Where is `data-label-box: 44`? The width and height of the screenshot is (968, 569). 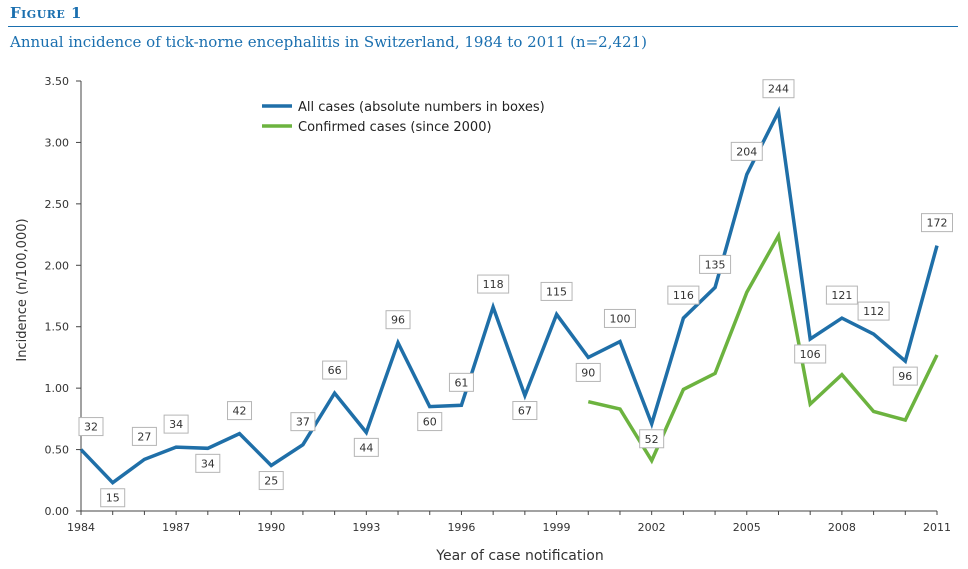
data-label-box: 44 is located at coordinates (366, 447).